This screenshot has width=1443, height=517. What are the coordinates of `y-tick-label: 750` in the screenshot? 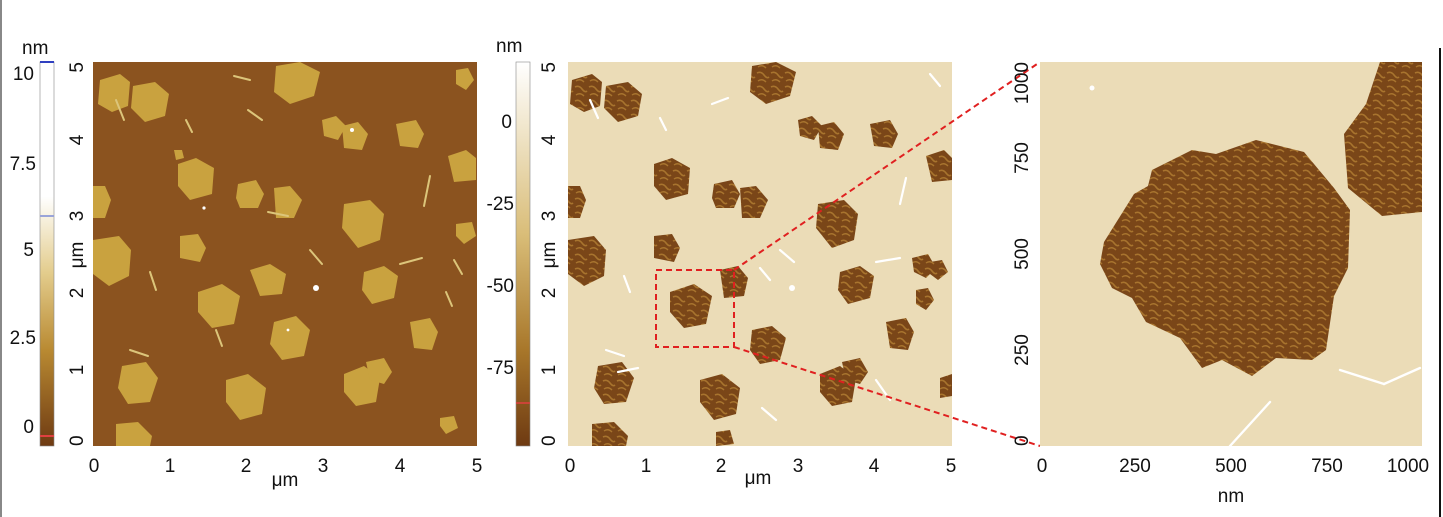 It's located at (1022, 158).